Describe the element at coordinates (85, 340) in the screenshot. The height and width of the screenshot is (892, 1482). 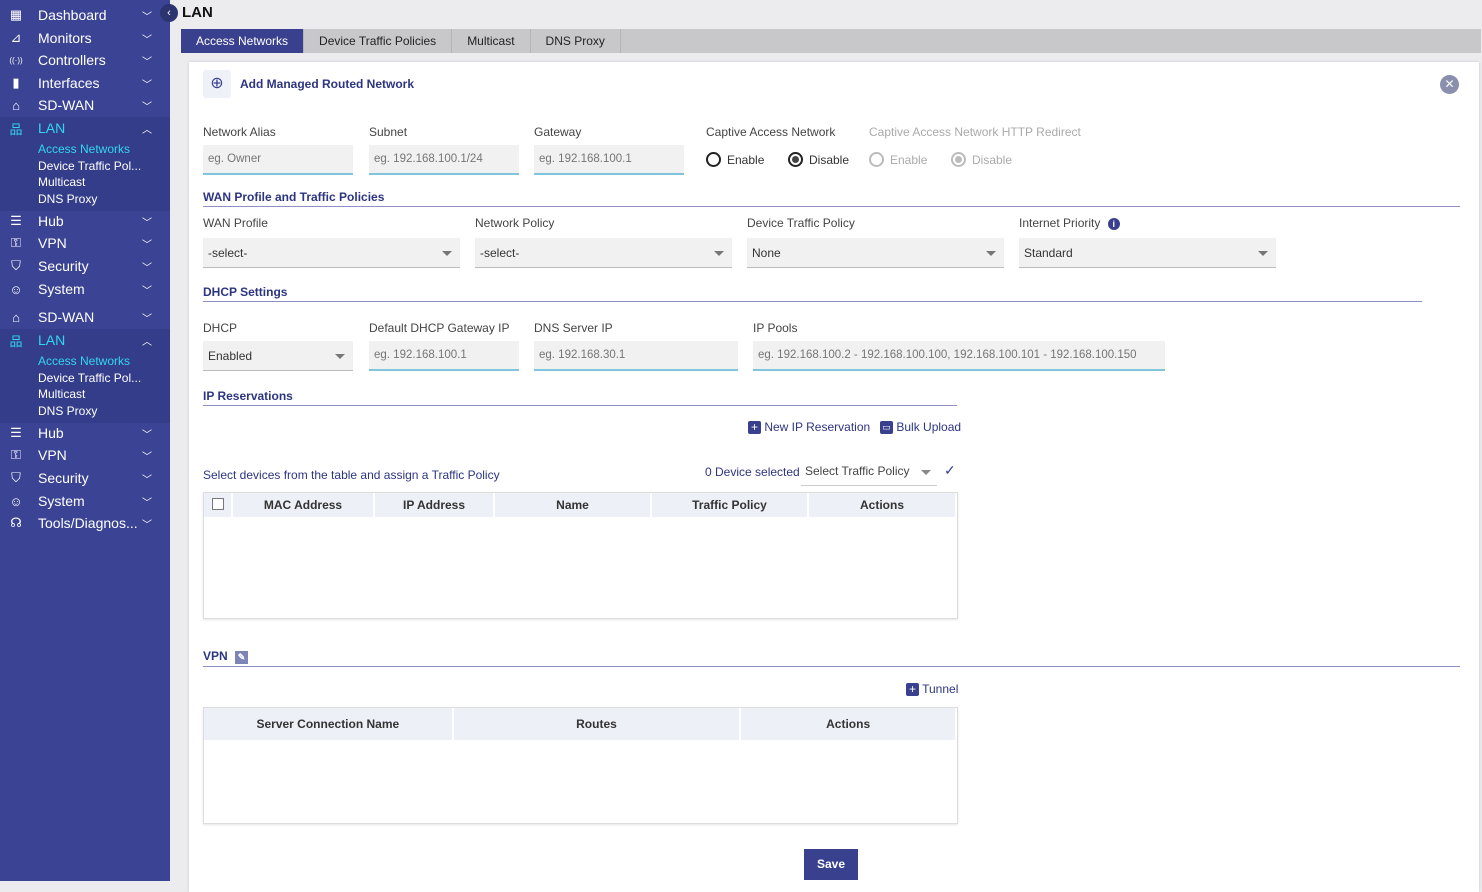
I see `sidebar-item-lan-11: 品 LAN ︿` at that location.